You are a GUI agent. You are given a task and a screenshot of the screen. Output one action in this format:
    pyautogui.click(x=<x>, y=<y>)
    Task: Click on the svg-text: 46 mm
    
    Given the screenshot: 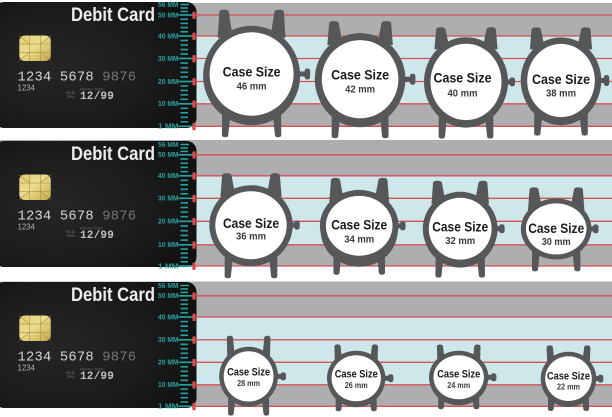 What is the action you would take?
    pyautogui.click(x=252, y=86)
    